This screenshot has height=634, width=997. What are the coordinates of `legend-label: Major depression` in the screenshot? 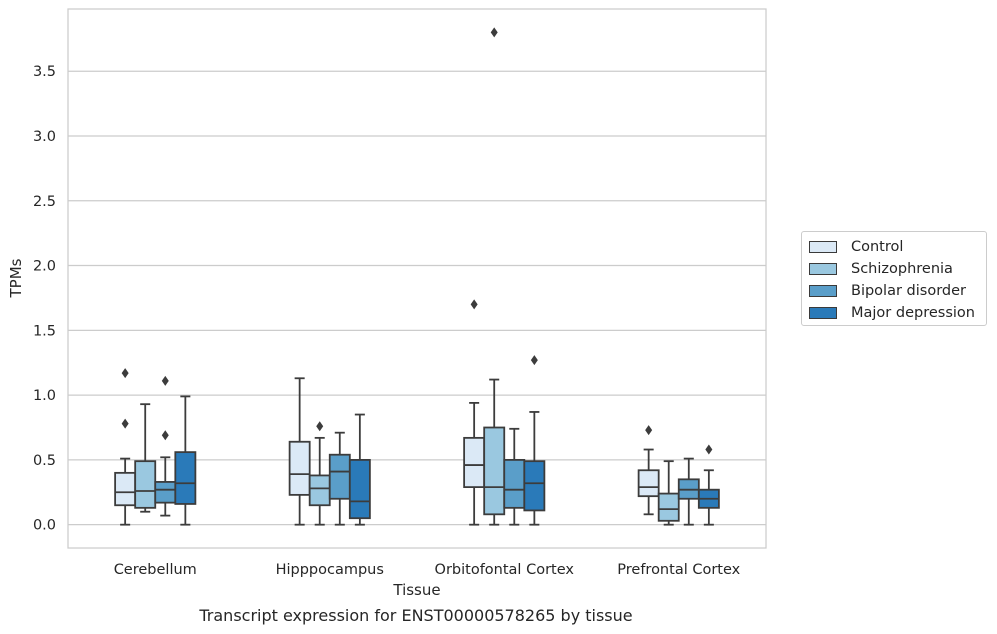 It's located at (913, 313).